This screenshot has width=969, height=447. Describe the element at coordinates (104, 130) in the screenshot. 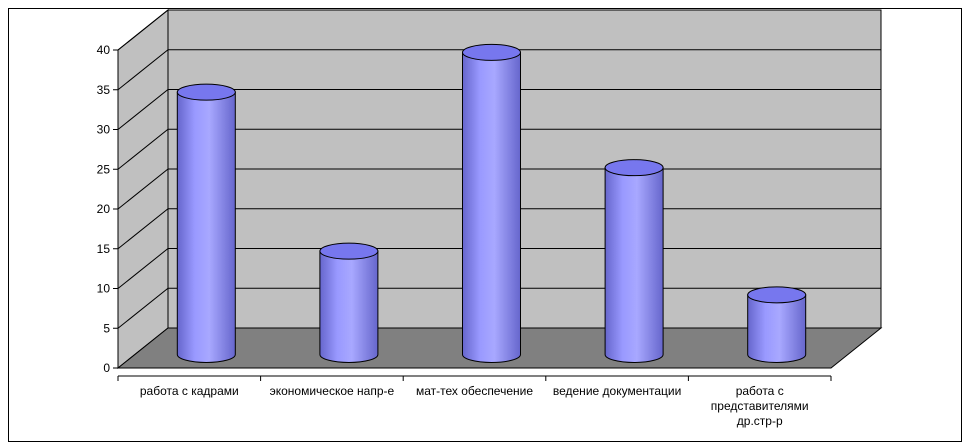

I see `y-tick-label: 30` at that location.